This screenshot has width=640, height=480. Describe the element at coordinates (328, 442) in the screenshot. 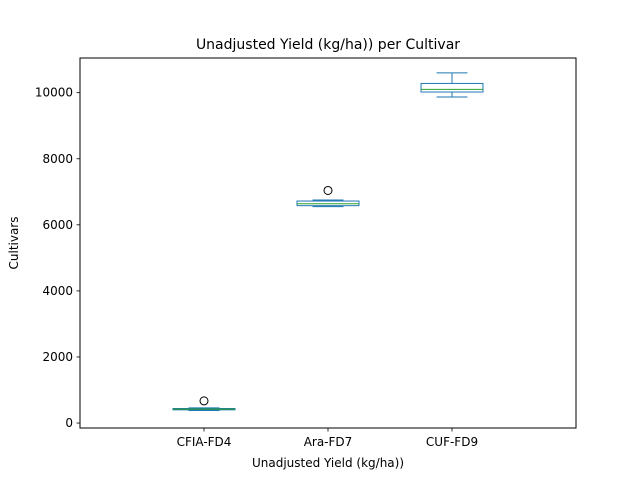

I see `x-tick-label: Ara-FD7` at that location.